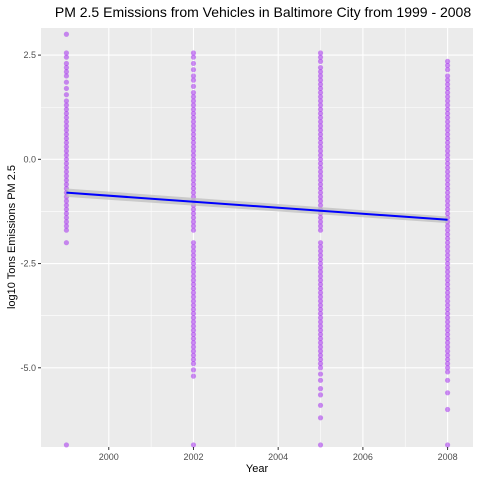 Image resolution: width=480 pixels, height=480 pixels. I want to click on x-axis-ticks: 2000 2002 2004 2006 2008, so click(278, 454).